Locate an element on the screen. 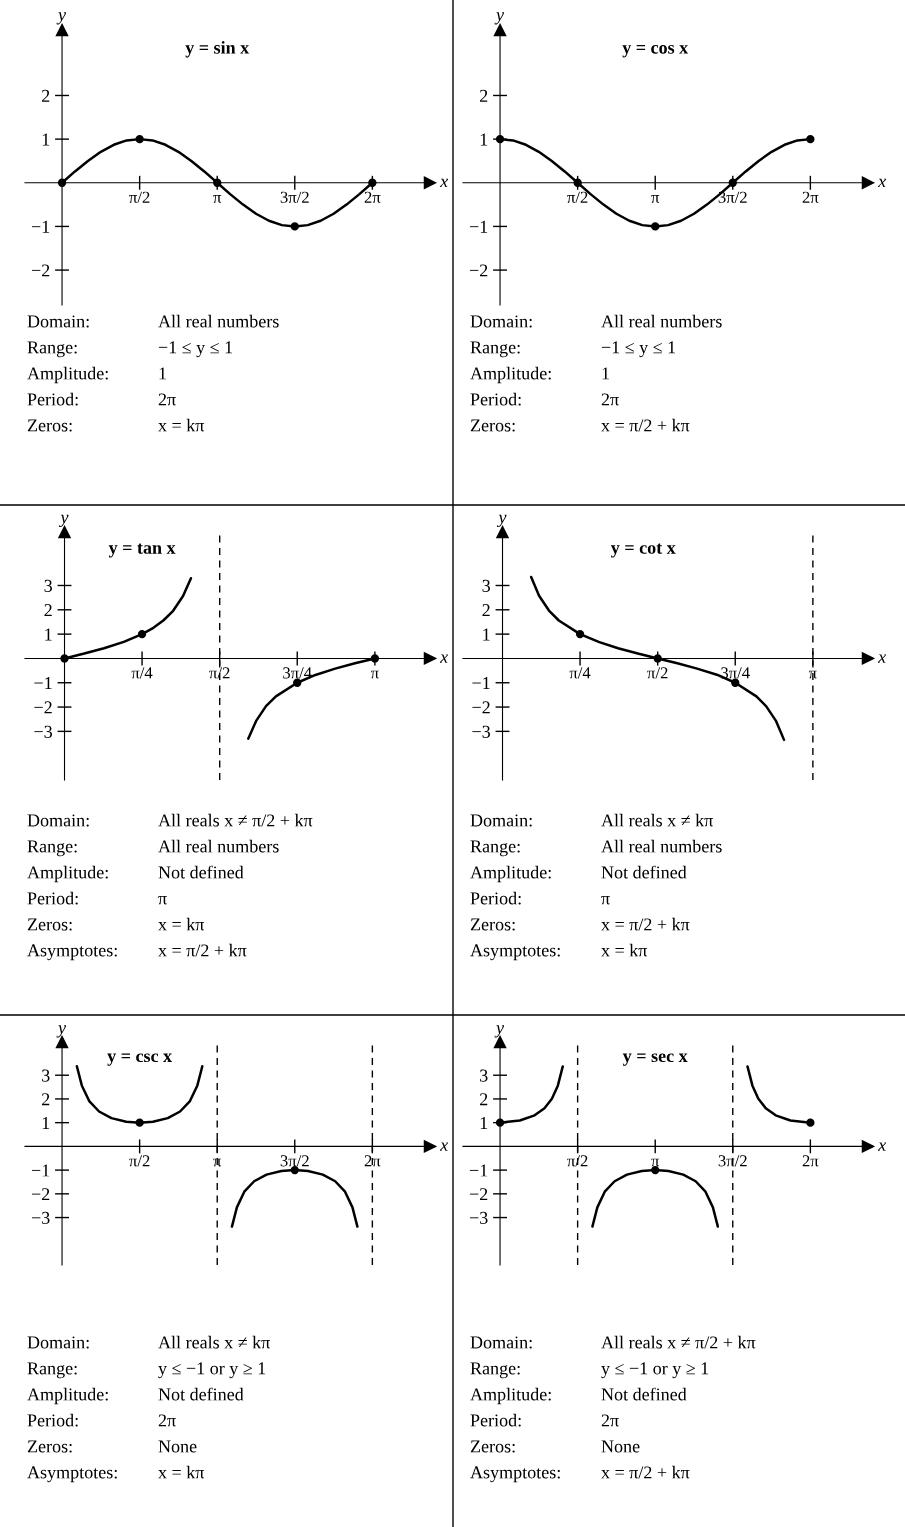  text: y = cos x is located at coordinates (655, 51).